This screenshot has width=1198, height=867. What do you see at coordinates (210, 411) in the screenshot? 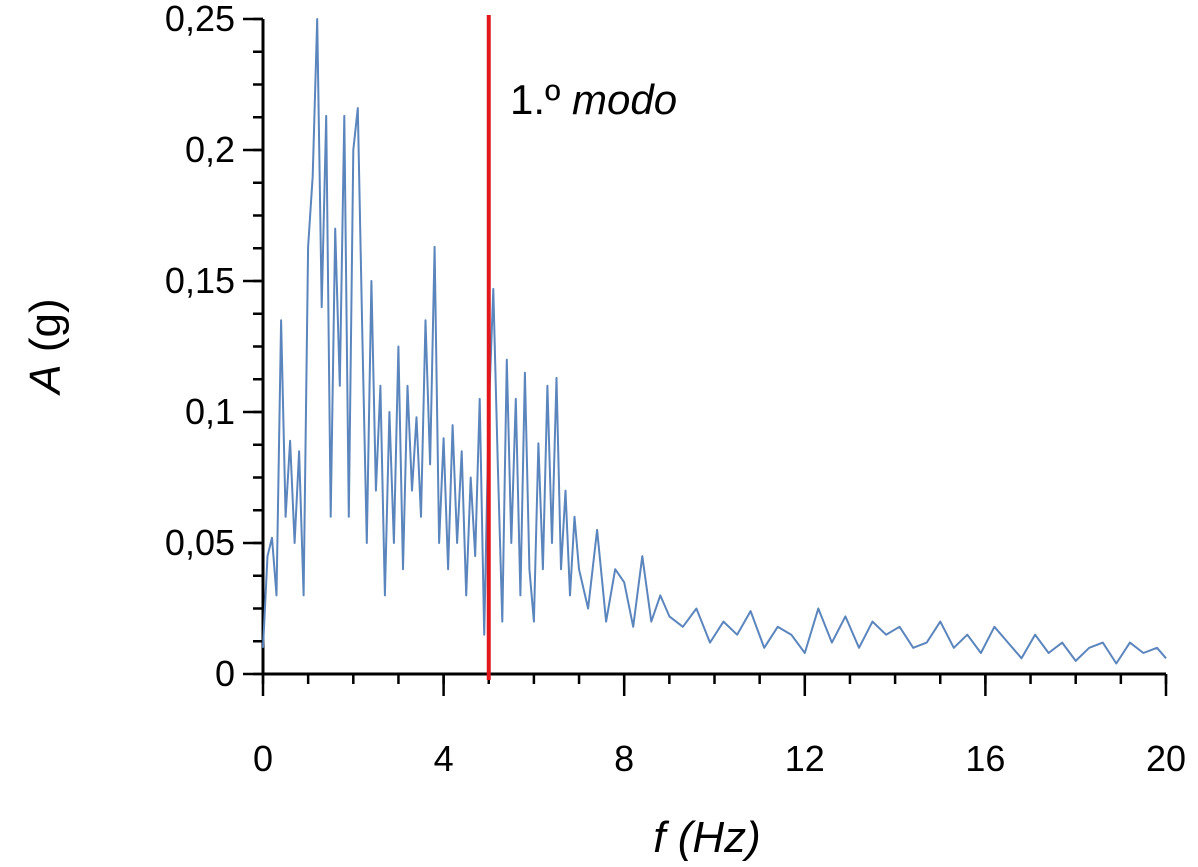
I see `y-tick-label: 0,1` at bounding box center [210, 411].